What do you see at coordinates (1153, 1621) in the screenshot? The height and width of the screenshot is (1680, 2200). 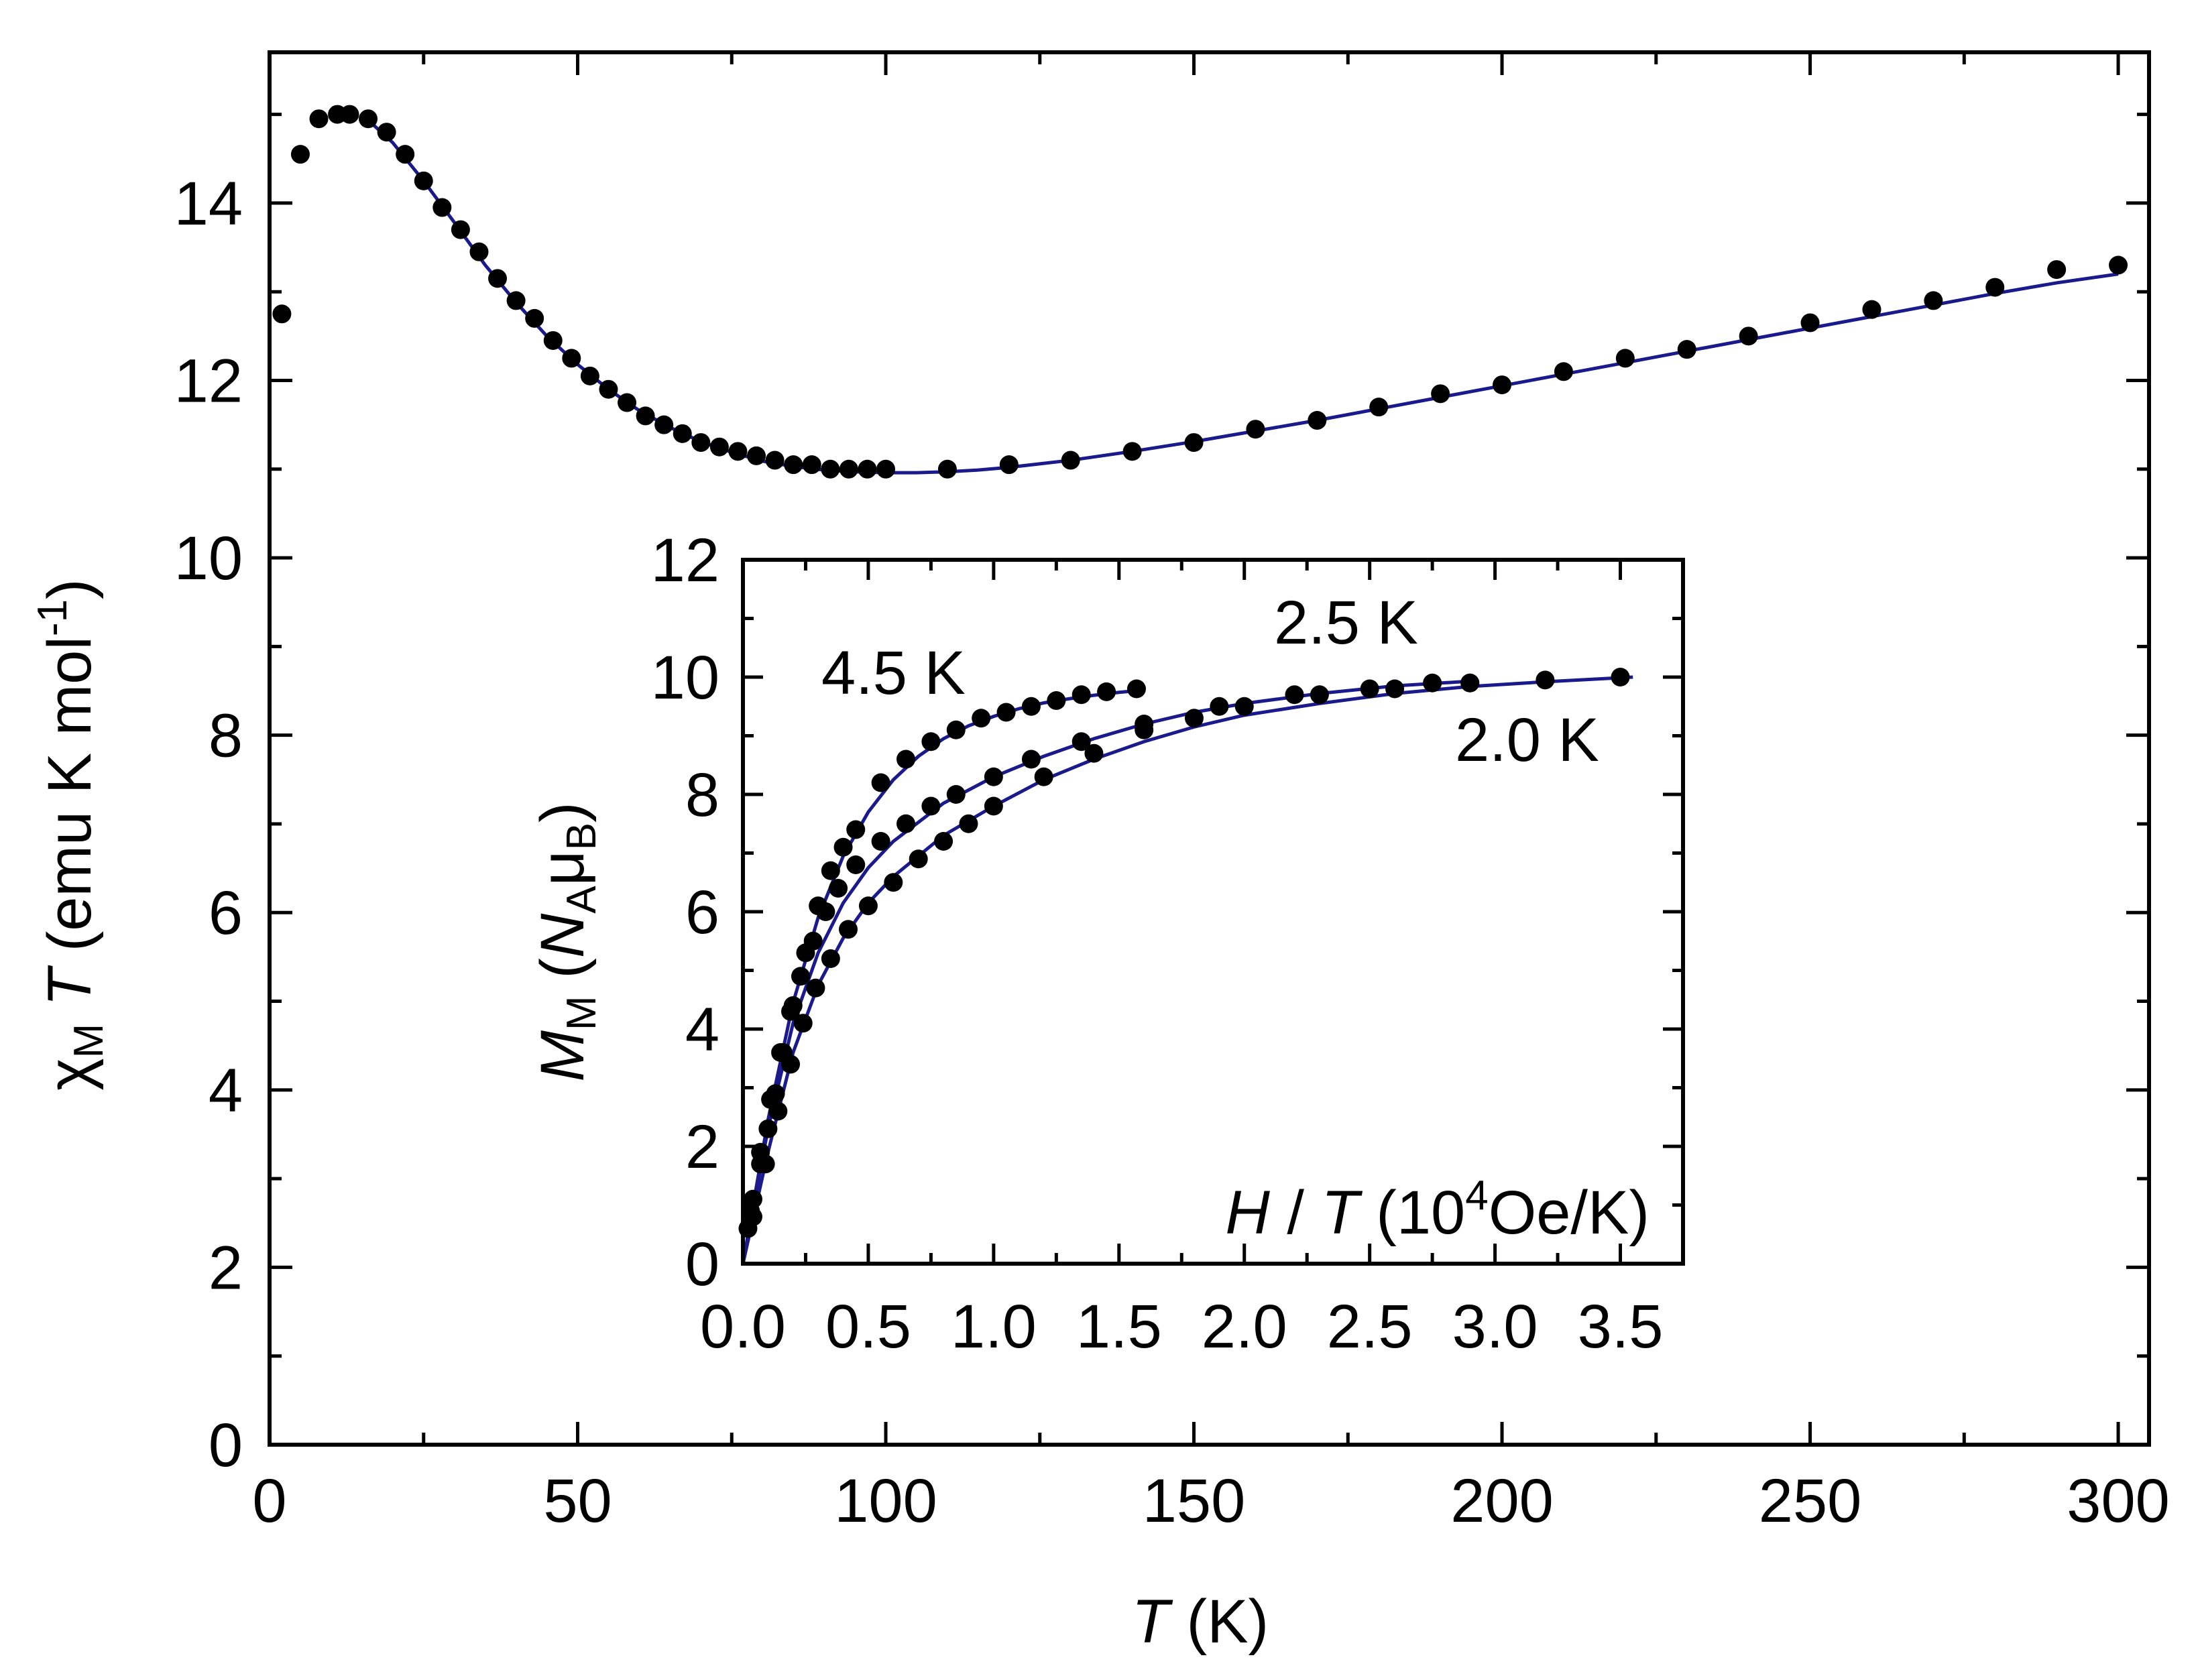 I see `main-x-title-T: T` at bounding box center [1153, 1621].